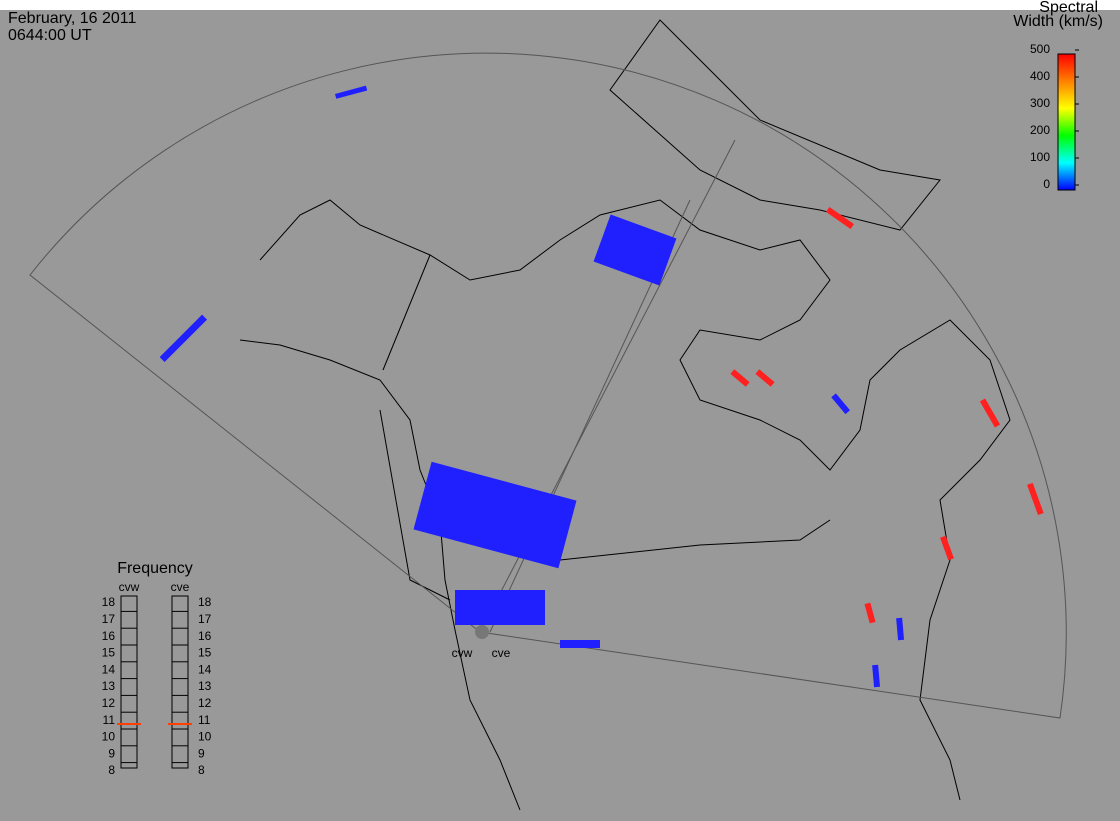 This screenshot has width=1120, height=821. What do you see at coordinates (1040, 76) in the screenshot?
I see `colorbar-tick-label: 400` at bounding box center [1040, 76].